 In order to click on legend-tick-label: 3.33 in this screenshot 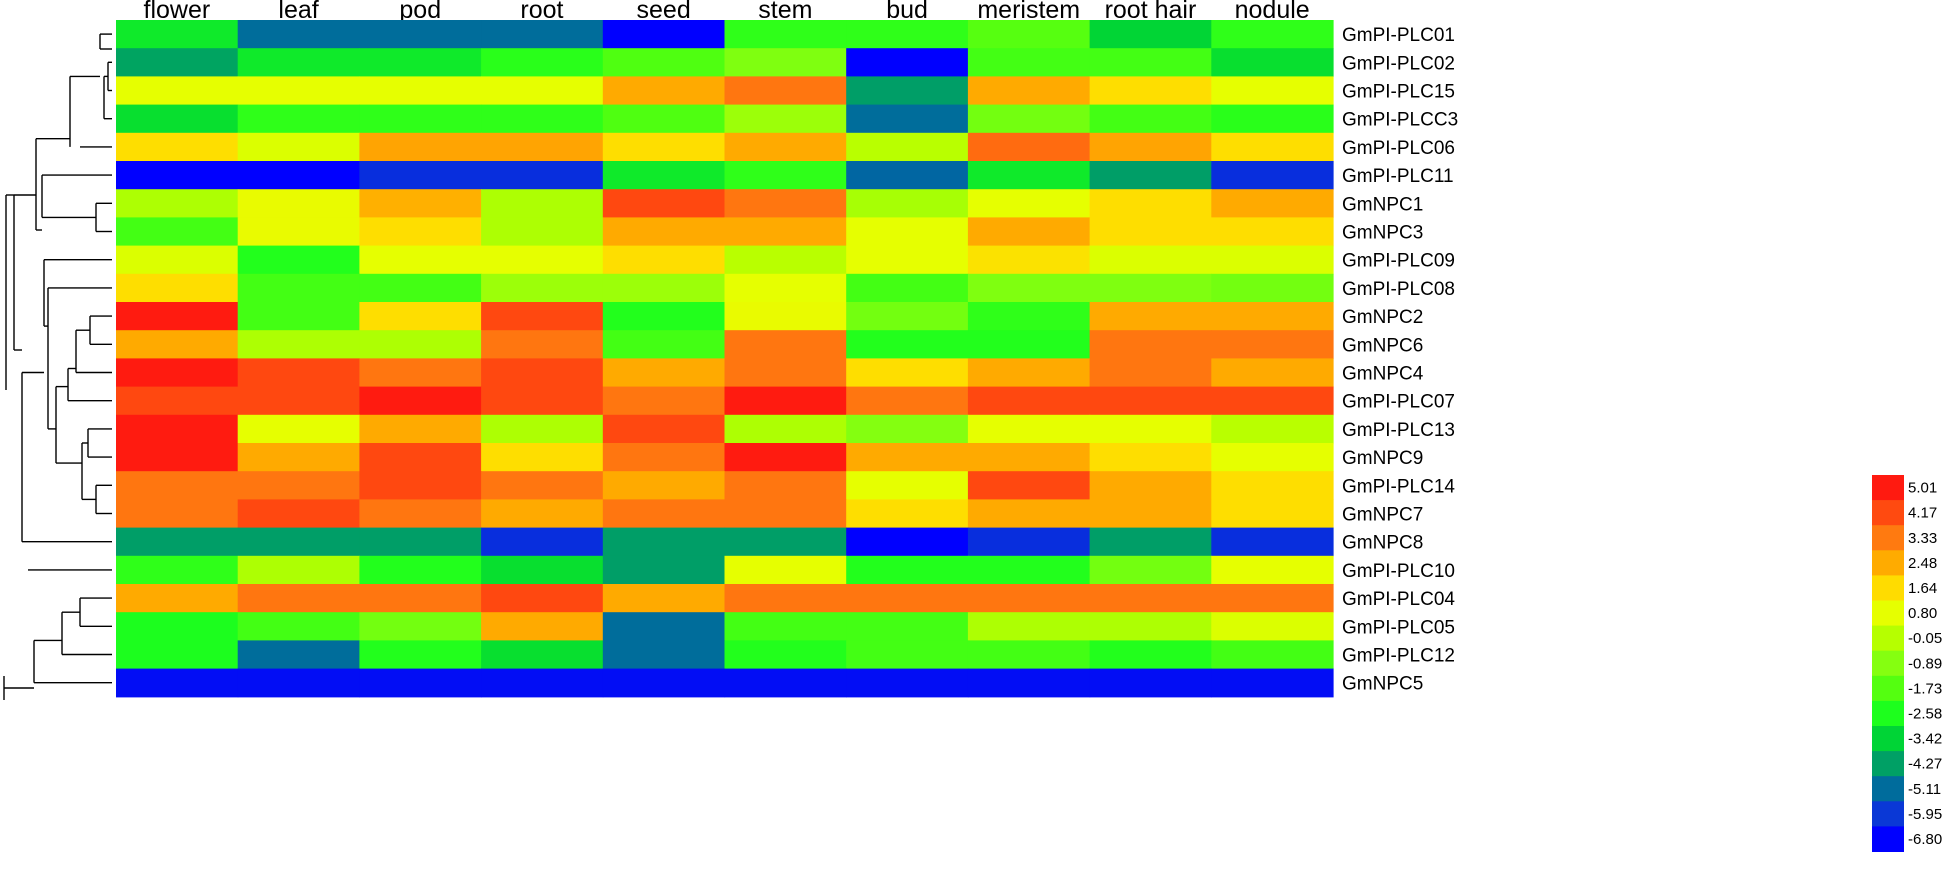, I will do `click(1922, 538)`.